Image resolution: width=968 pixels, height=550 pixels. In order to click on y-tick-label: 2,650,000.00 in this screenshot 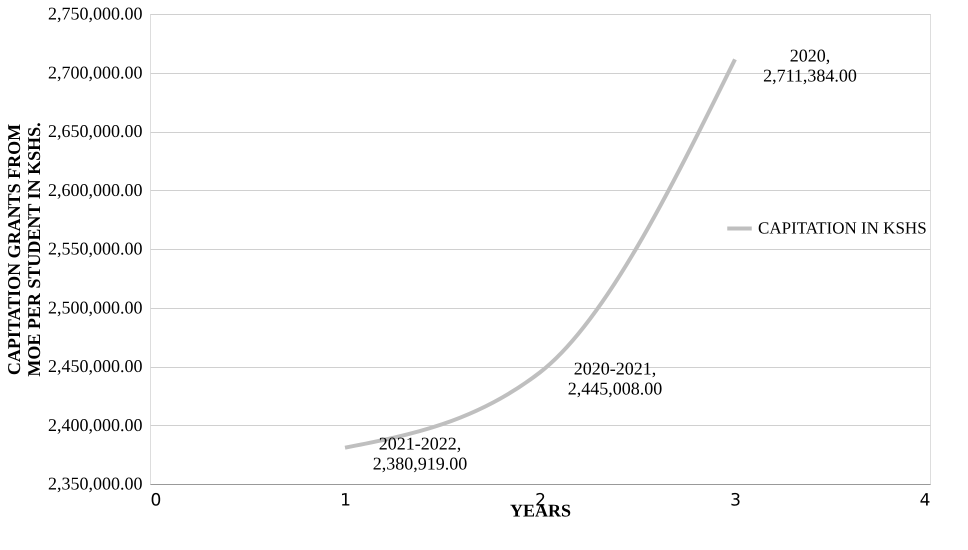, I will do `click(95, 131)`.